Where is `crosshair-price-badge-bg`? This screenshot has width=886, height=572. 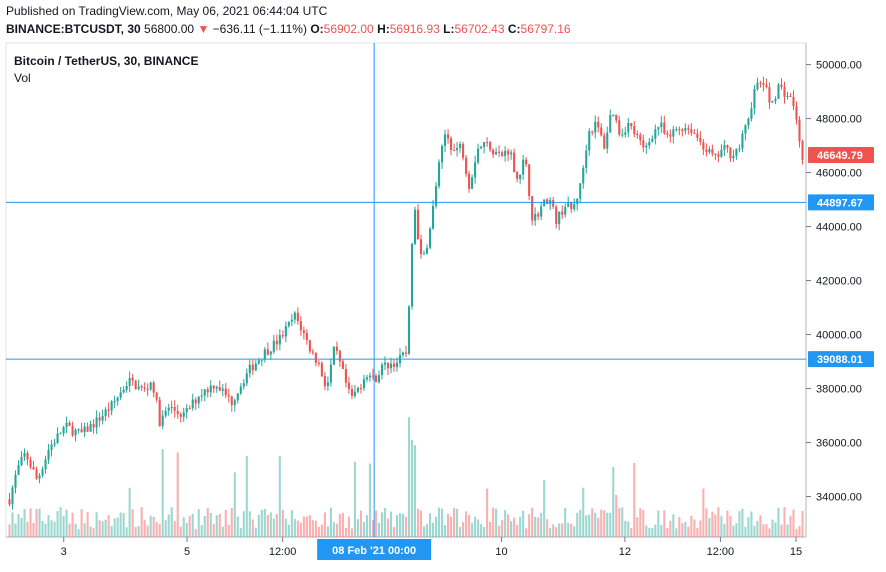
crosshair-price-badge-bg is located at coordinates (841, 202).